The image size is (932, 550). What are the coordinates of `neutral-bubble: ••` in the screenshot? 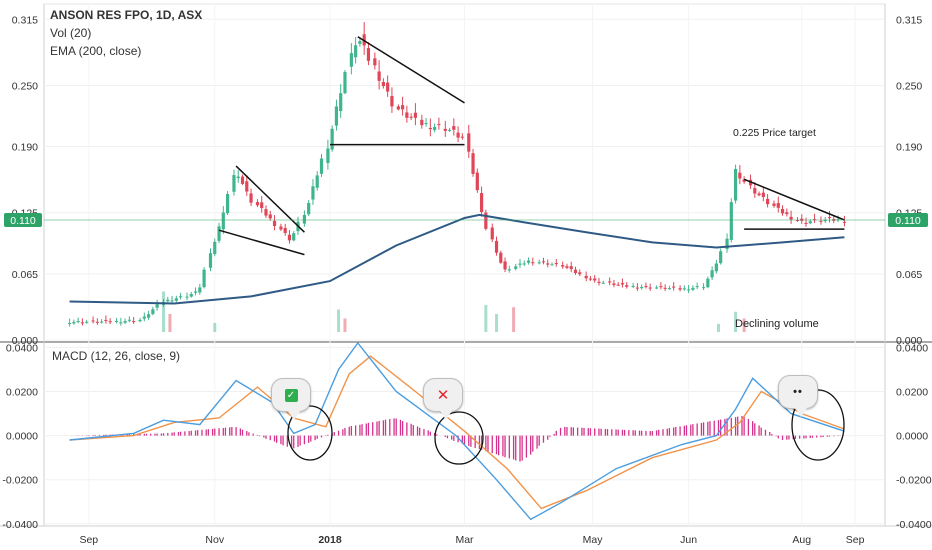 It's located at (798, 396).